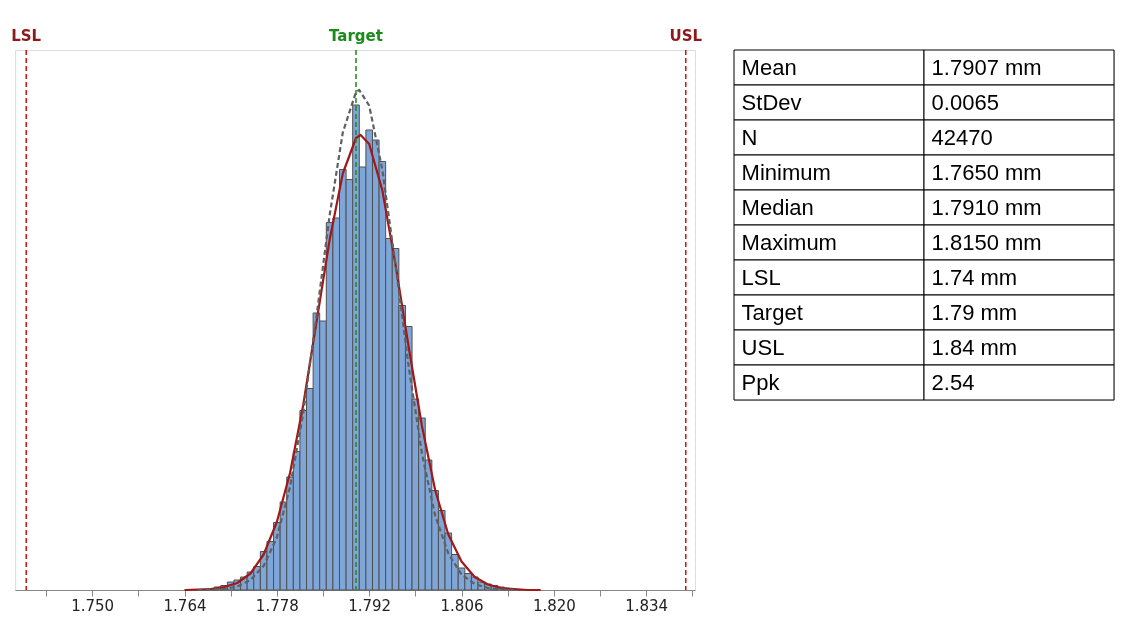 The width and height of the screenshot is (1129, 627). I want to click on text: 1.8150 mm, so click(986, 242).